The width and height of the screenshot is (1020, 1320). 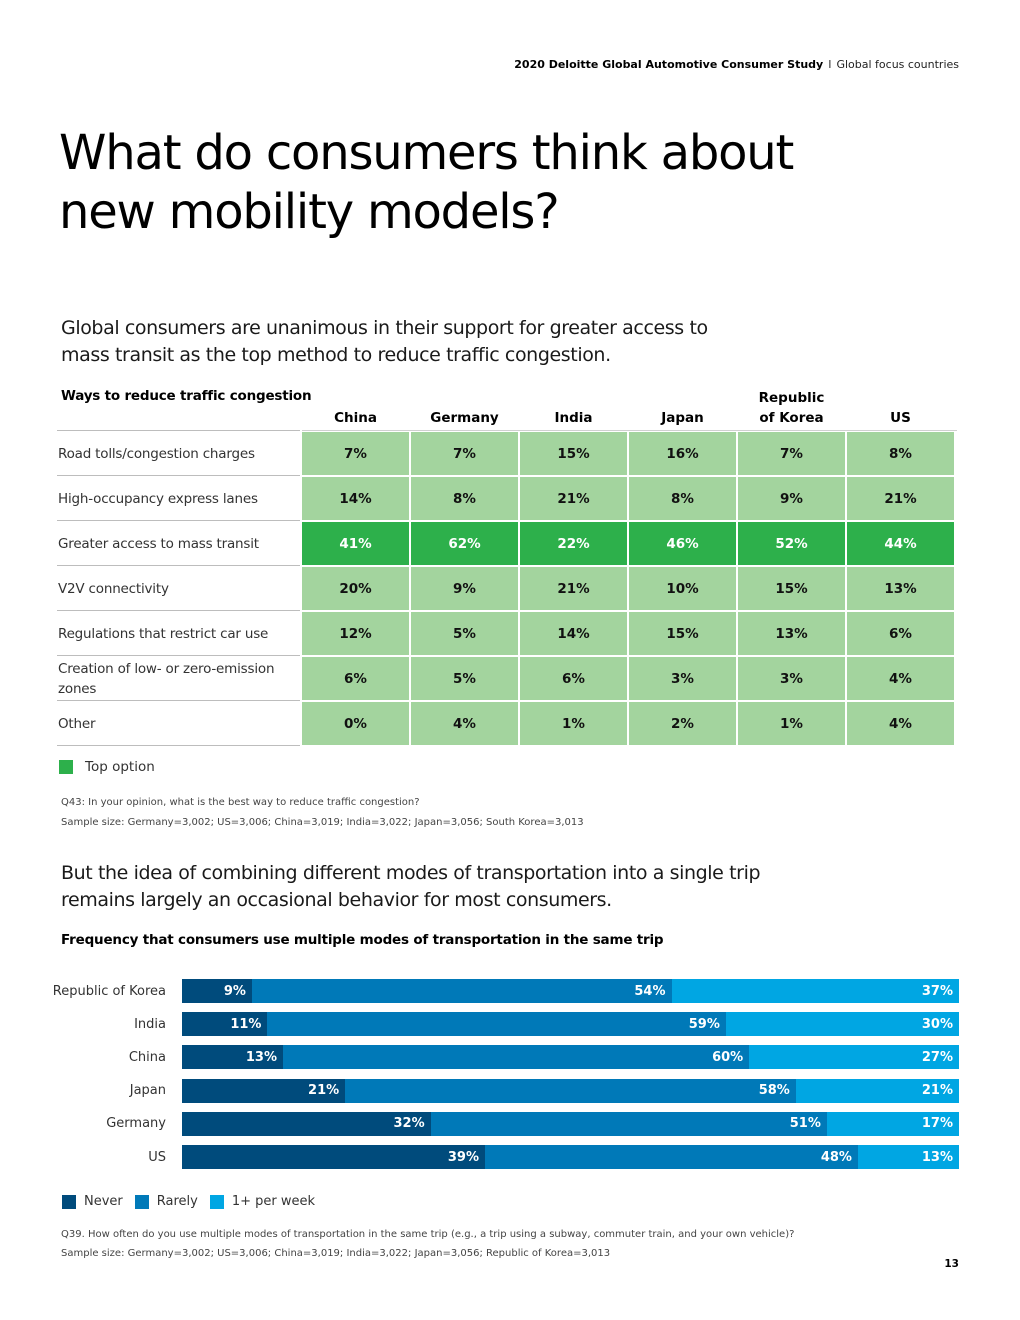 What do you see at coordinates (682, 588) in the screenshot?
I see `value-cell: 10%` at bounding box center [682, 588].